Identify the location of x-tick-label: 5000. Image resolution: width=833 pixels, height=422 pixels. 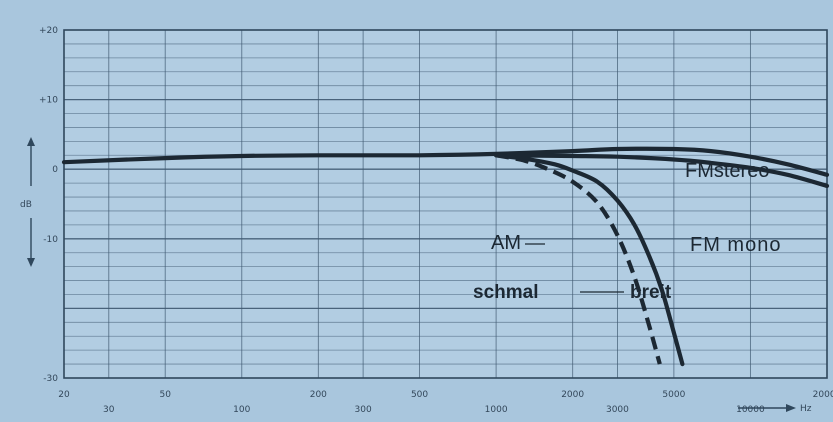
(673, 395).